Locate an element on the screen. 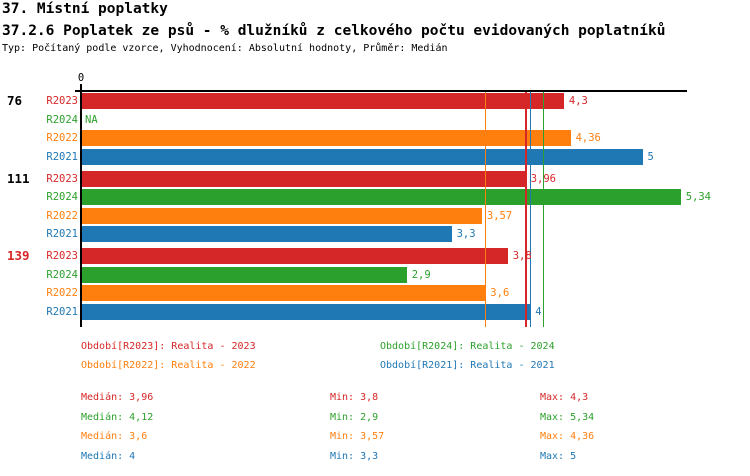 This screenshot has height=476, width=750. stat-max: Max: 4,3 is located at coordinates (564, 397).